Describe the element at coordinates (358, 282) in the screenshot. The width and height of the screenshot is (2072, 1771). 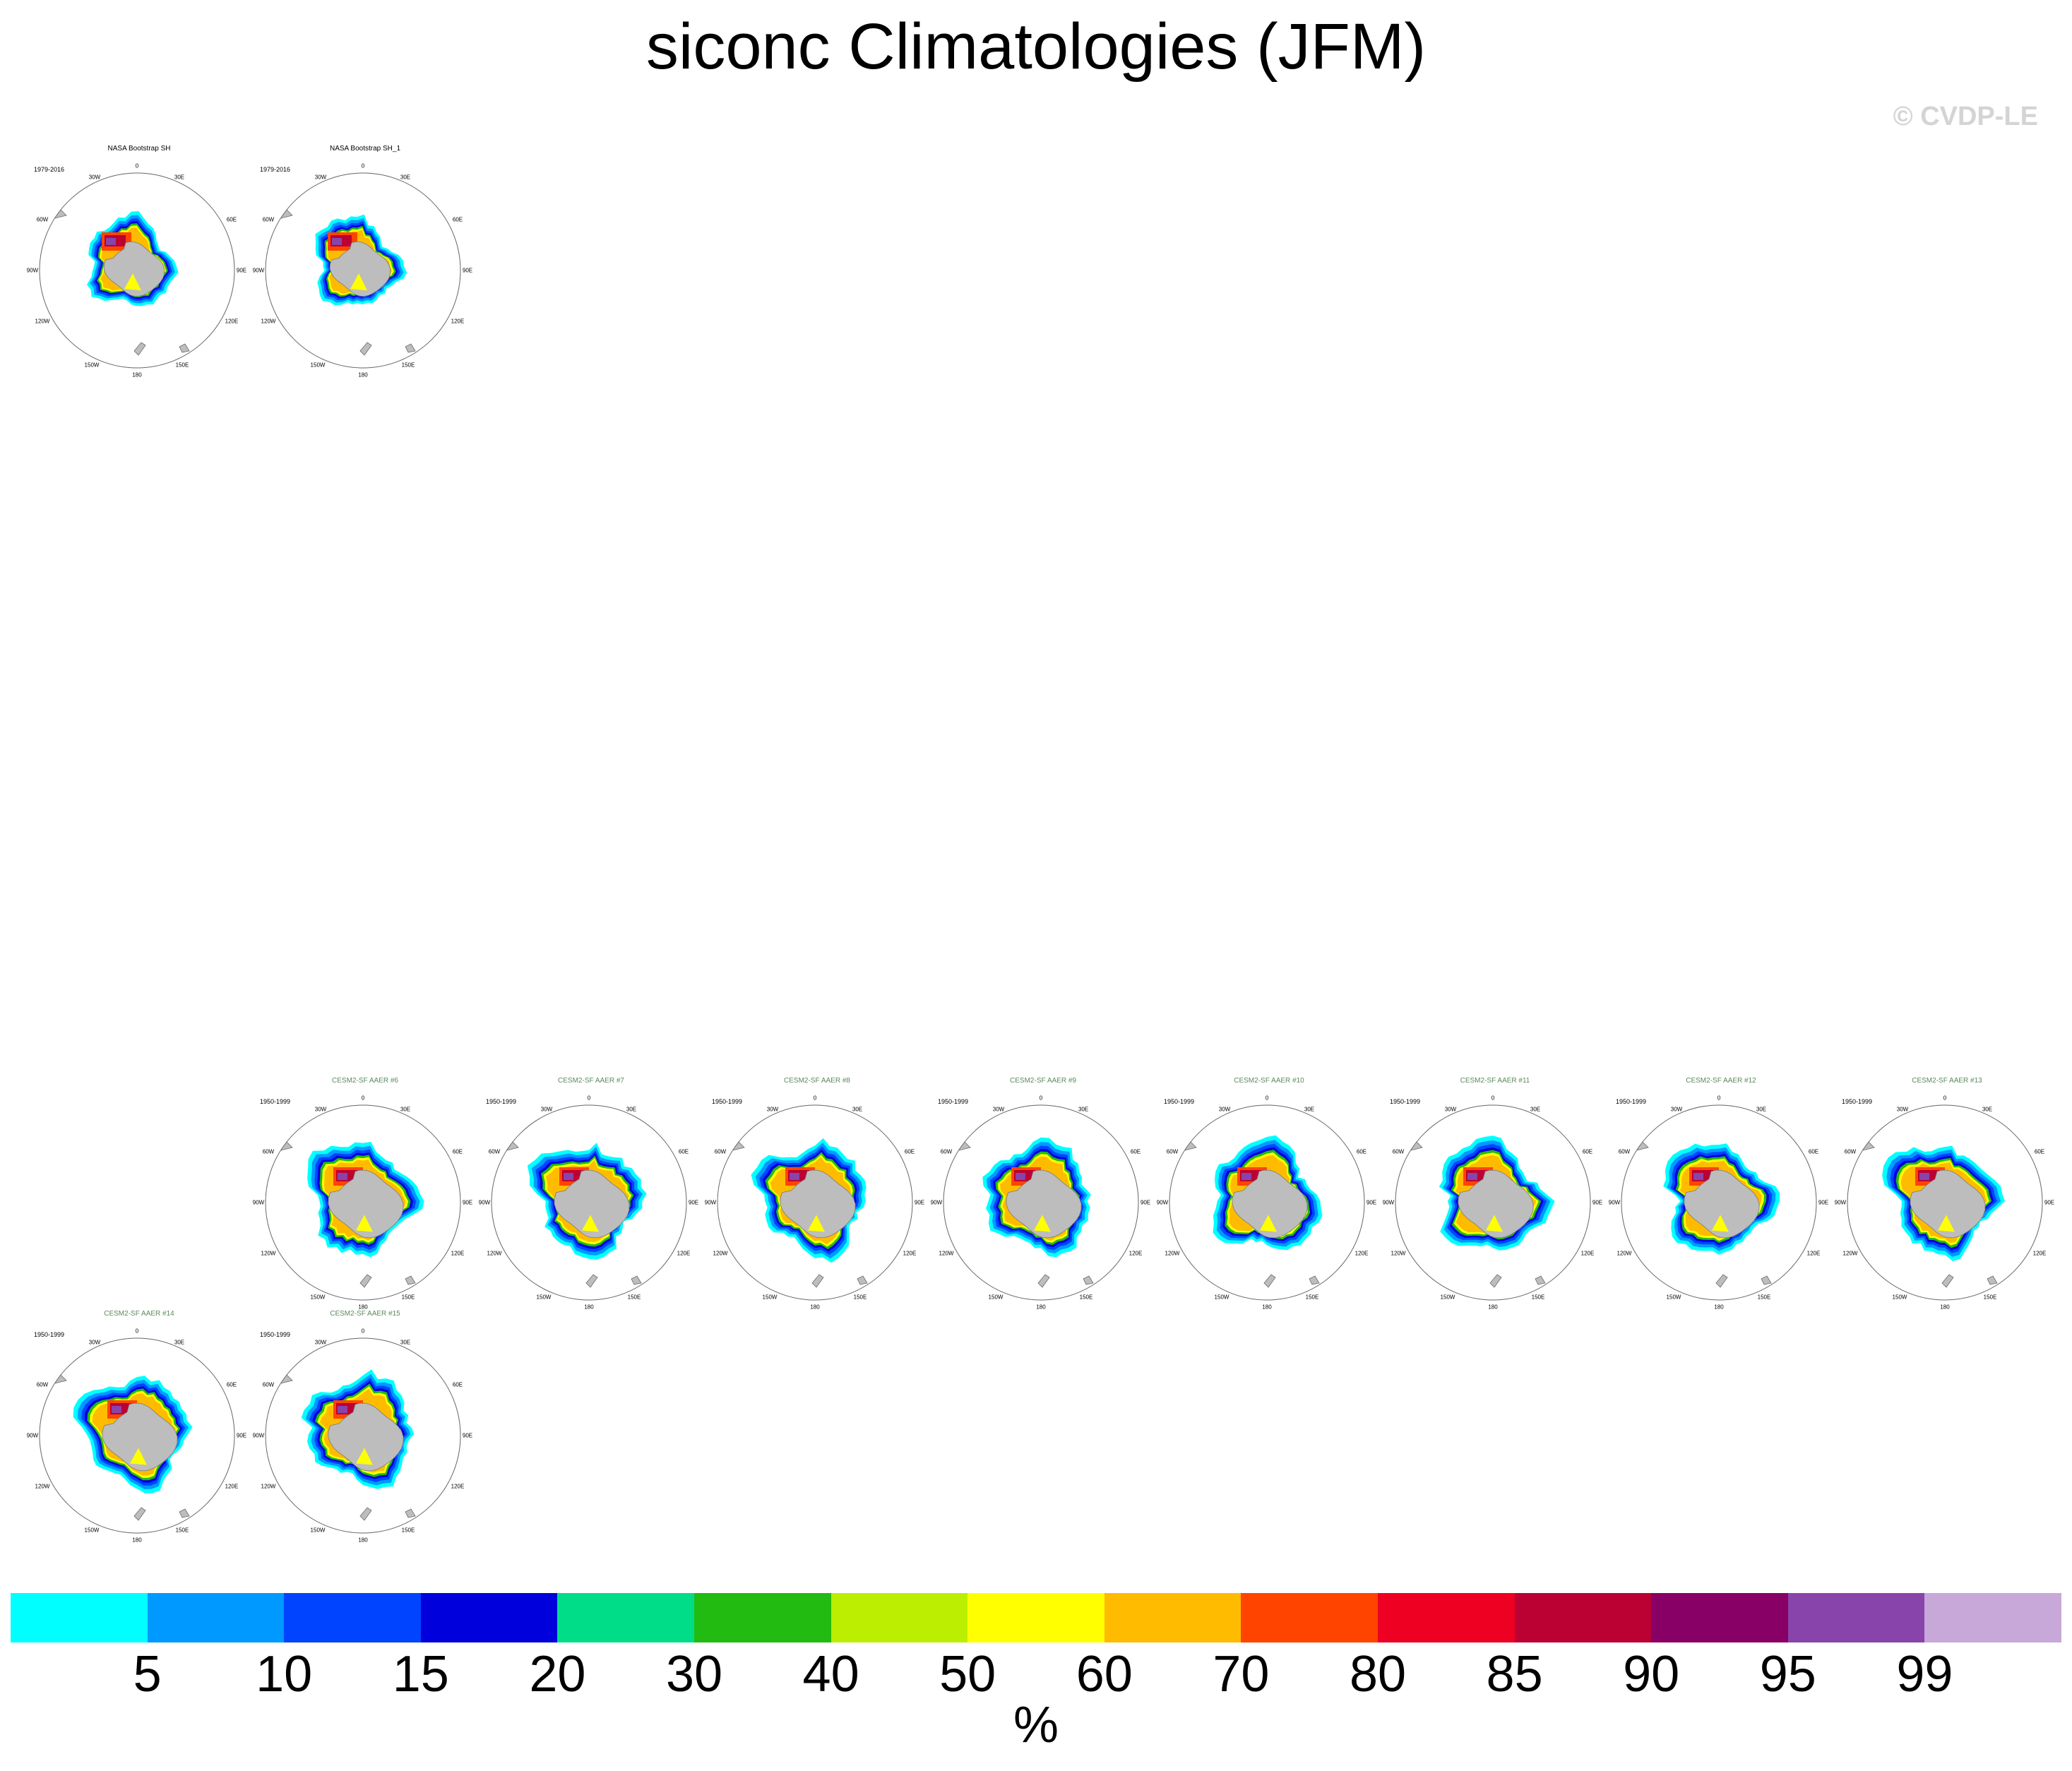
I see `ross-sea-ice` at that location.